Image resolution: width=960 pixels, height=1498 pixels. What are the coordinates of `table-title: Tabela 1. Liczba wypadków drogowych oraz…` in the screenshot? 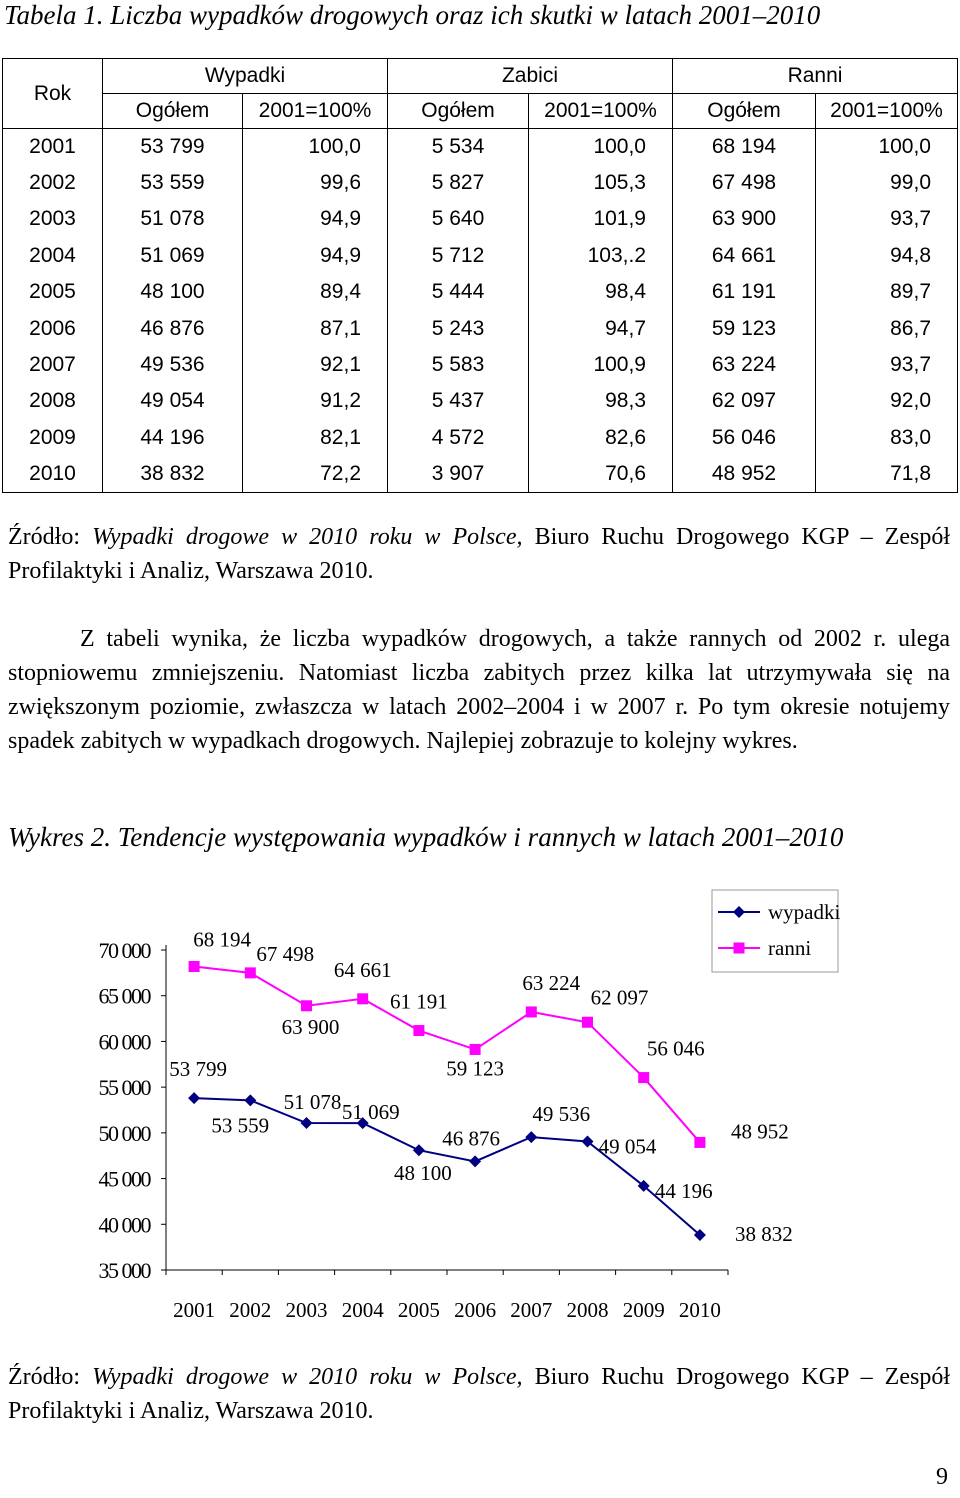 It's located at (412, 15).